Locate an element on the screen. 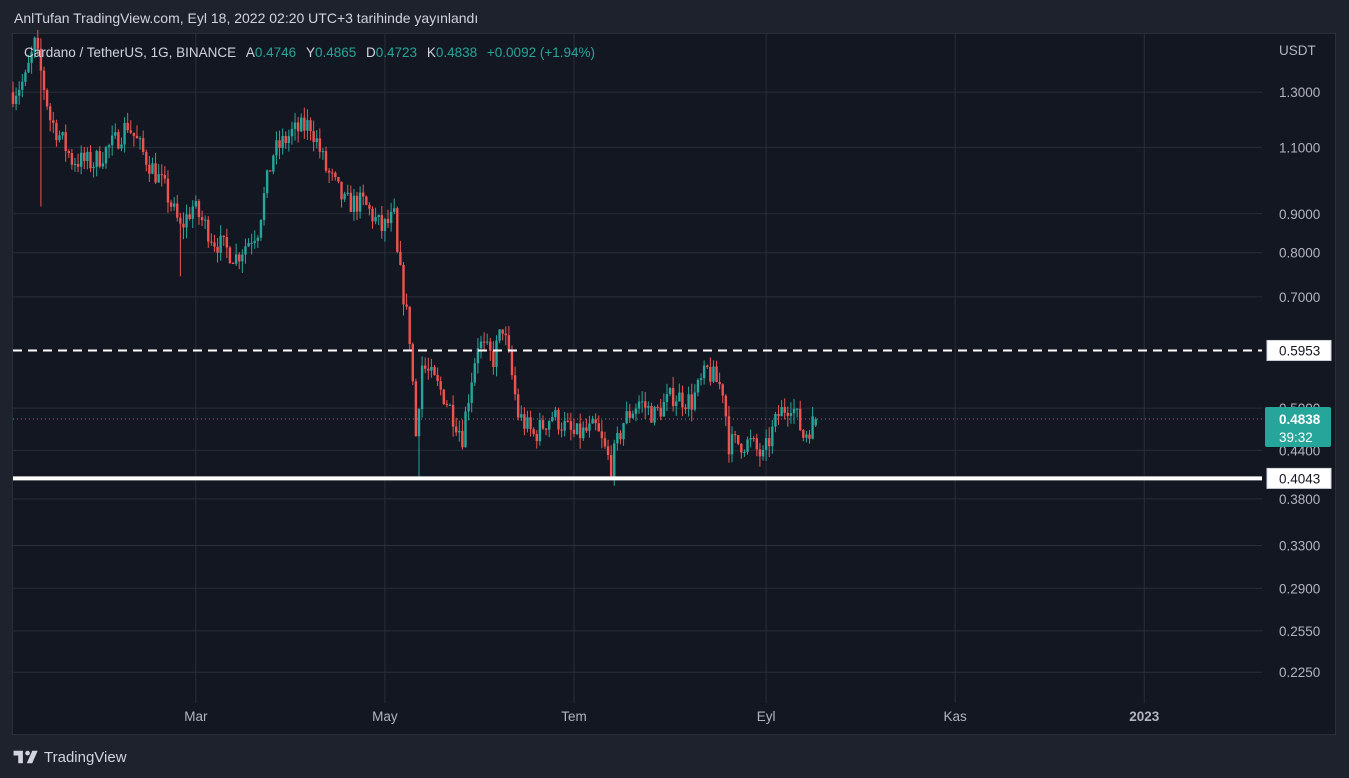 Image resolution: width=1349 pixels, height=778 pixels. symbol-name: Cardano / TetherUS, 1G, BINANCE is located at coordinates (130, 52).